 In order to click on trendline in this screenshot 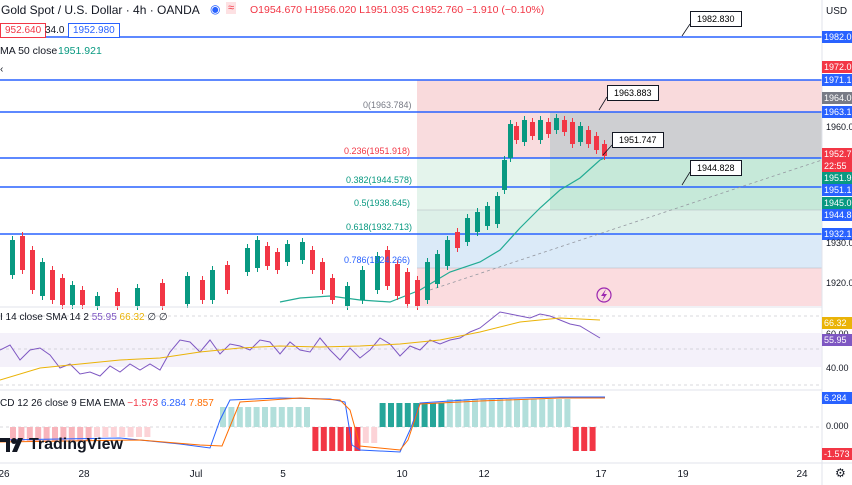, I will do `click(626, 225)`.